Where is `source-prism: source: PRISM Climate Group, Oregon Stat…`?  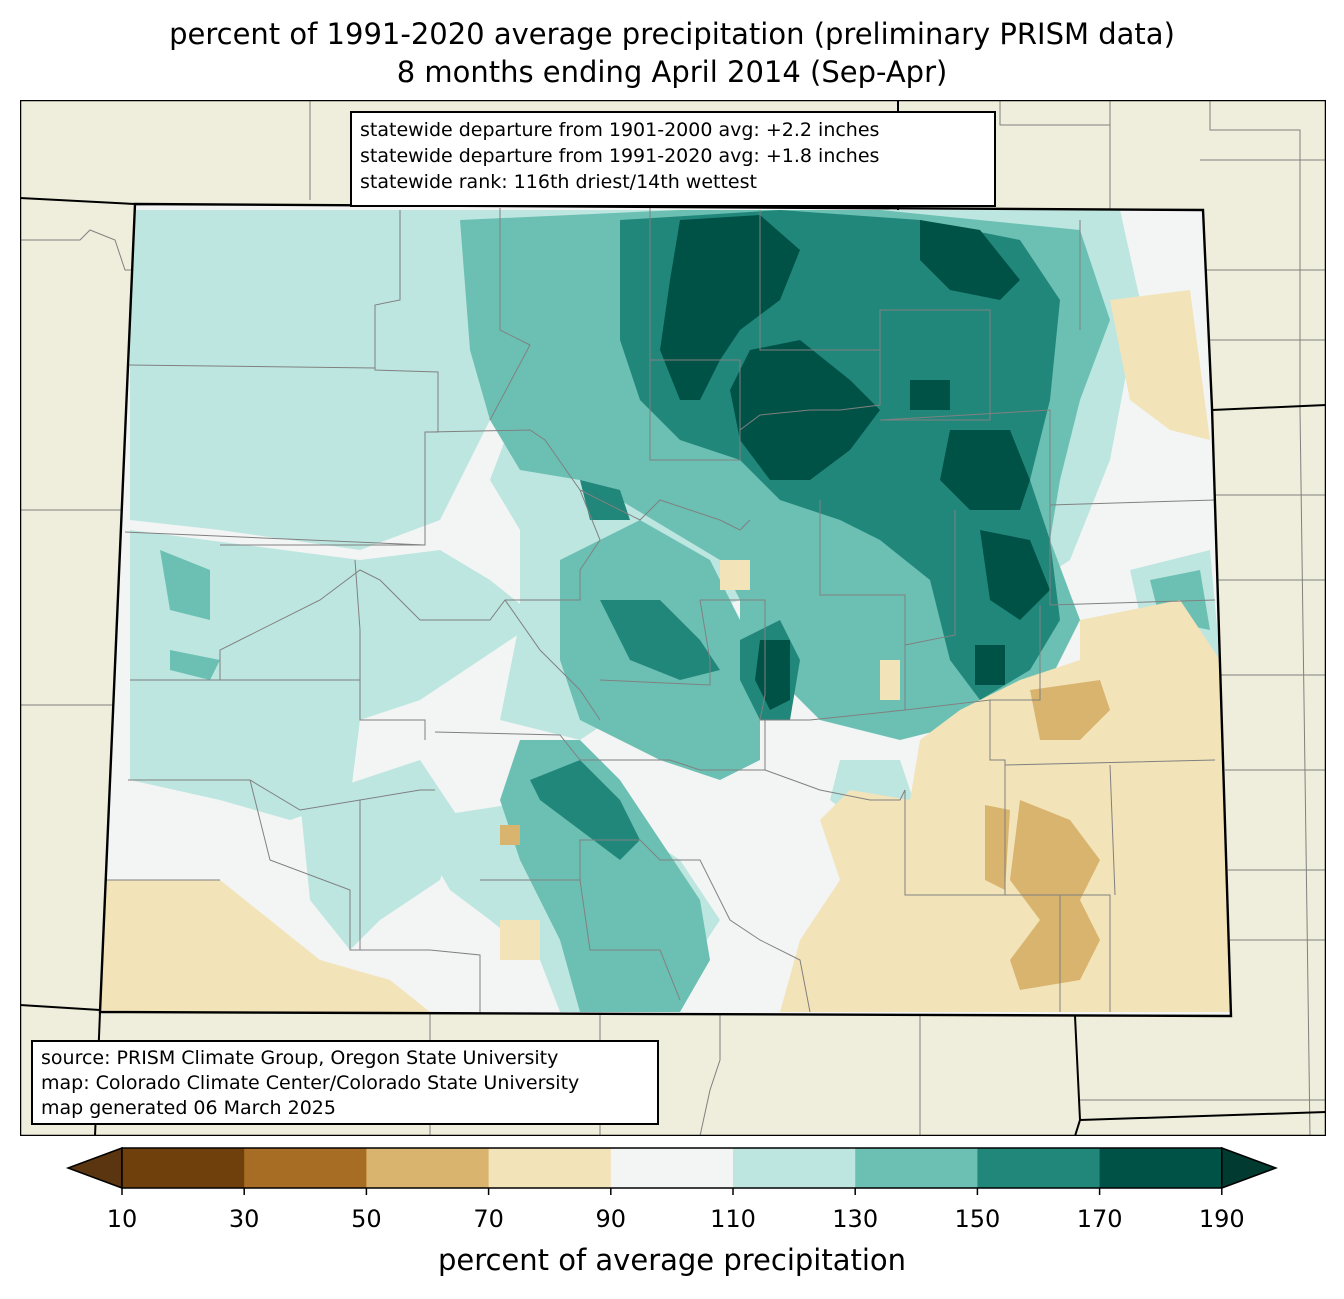
source-prism: source: PRISM Climate Group, Oregon Stat… is located at coordinates (300, 1058).